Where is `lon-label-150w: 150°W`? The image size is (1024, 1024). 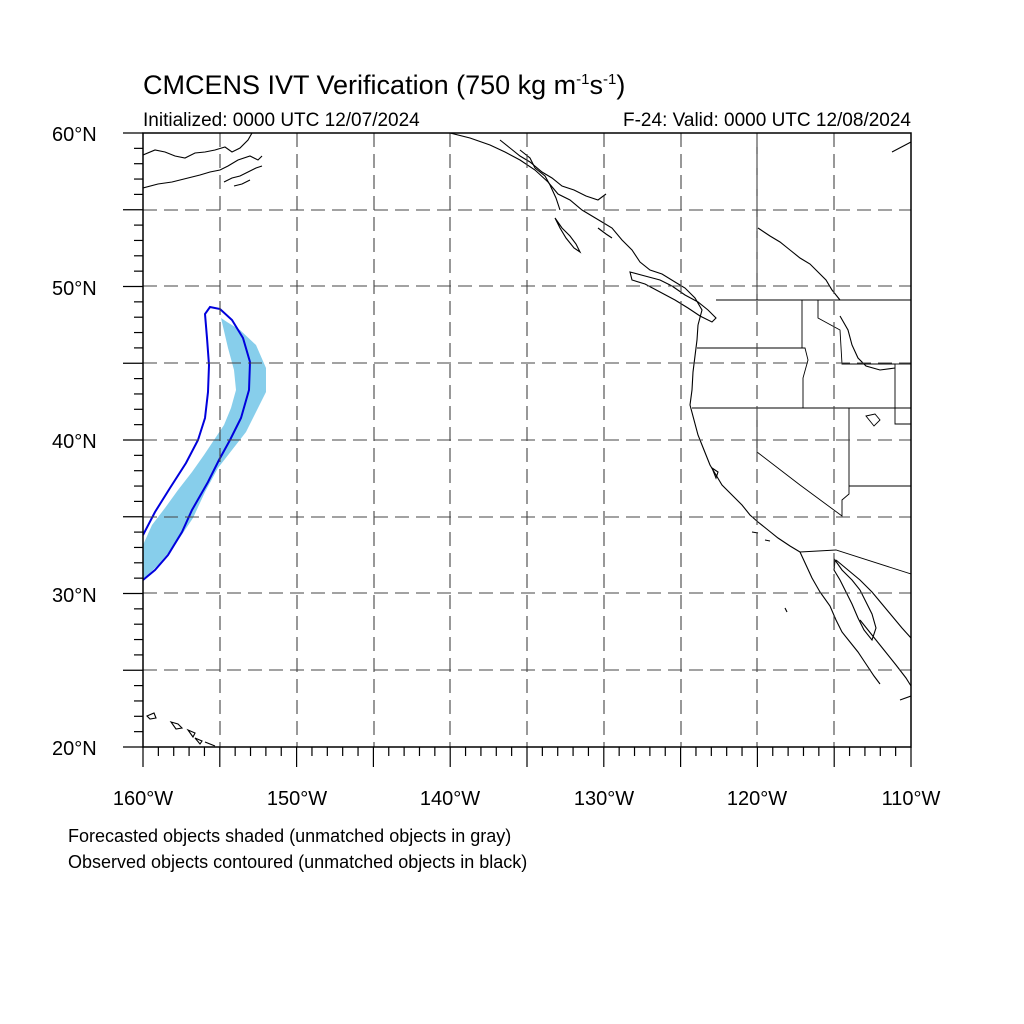 lon-label-150w: 150°W is located at coordinates (297, 799).